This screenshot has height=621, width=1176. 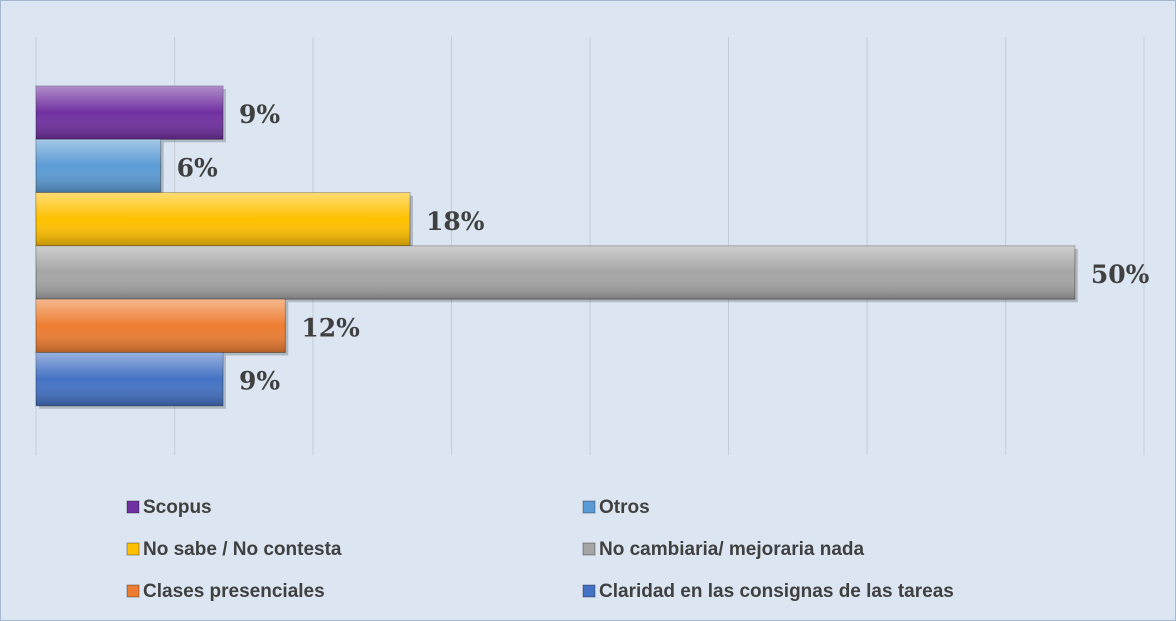 I want to click on legend-label: Clases presenciales, so click(x=234, y=591).